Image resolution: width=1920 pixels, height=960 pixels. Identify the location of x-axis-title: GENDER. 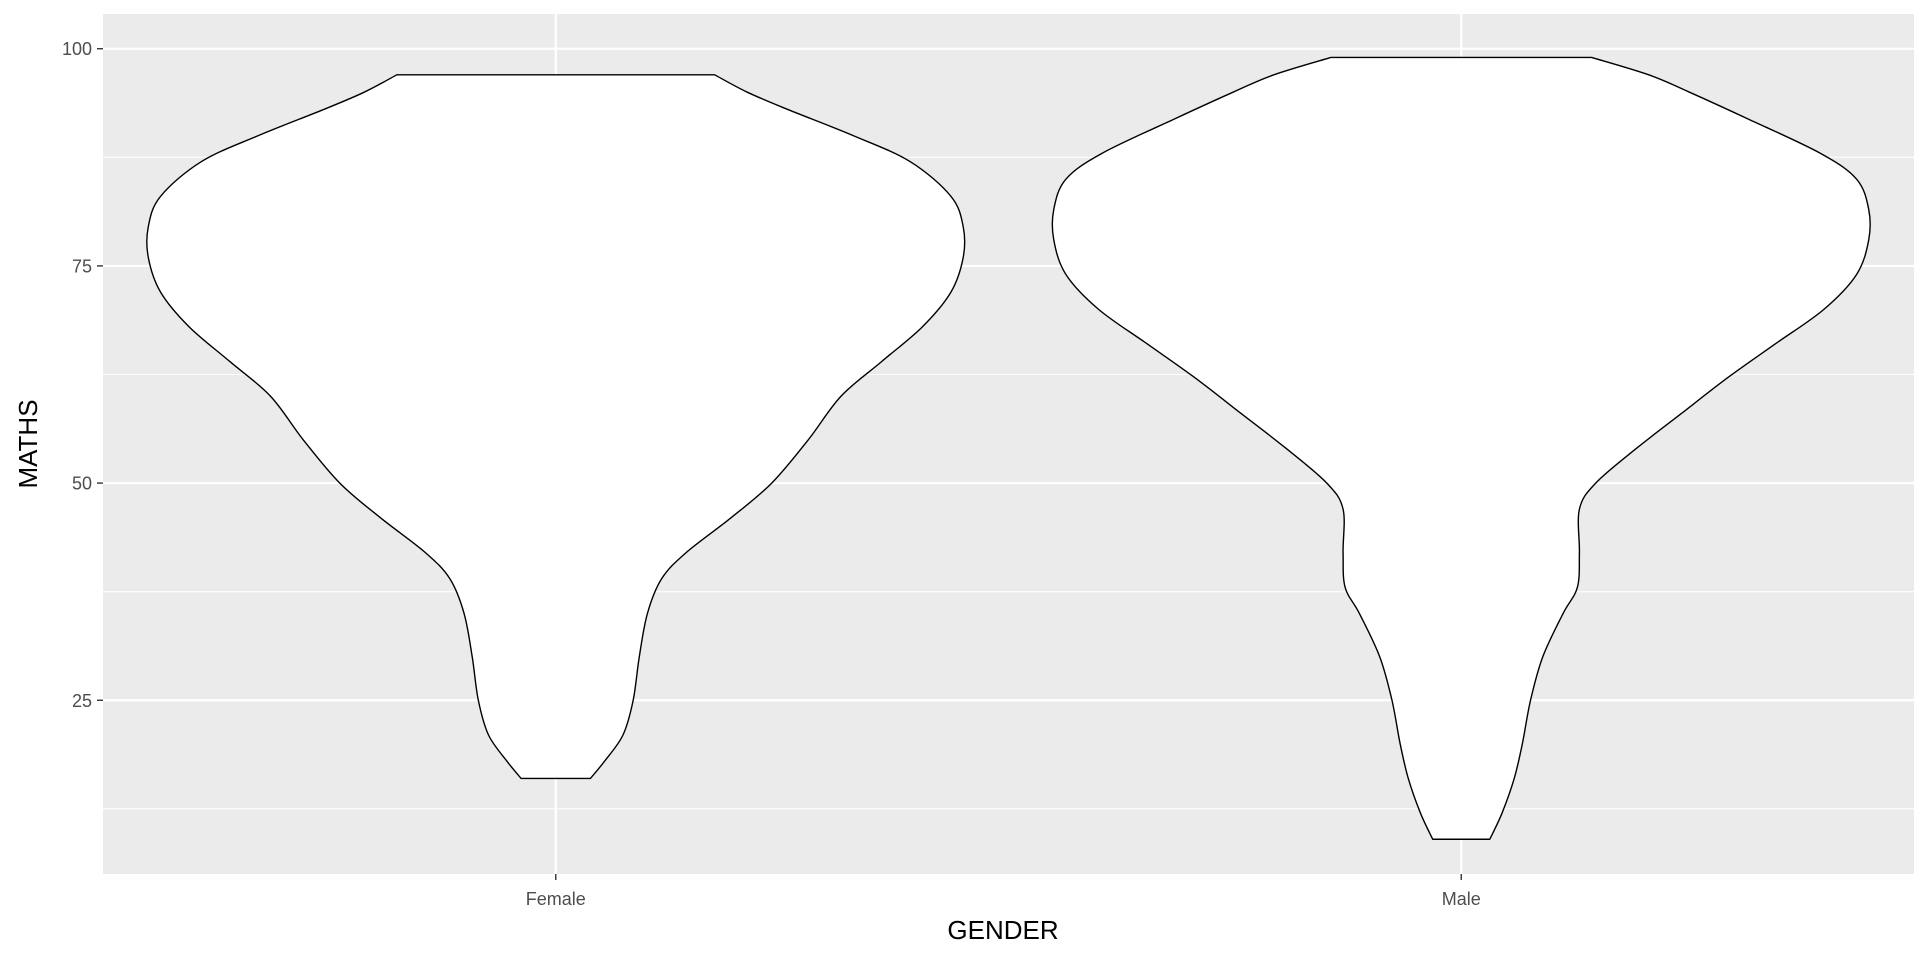
(1002, 930).